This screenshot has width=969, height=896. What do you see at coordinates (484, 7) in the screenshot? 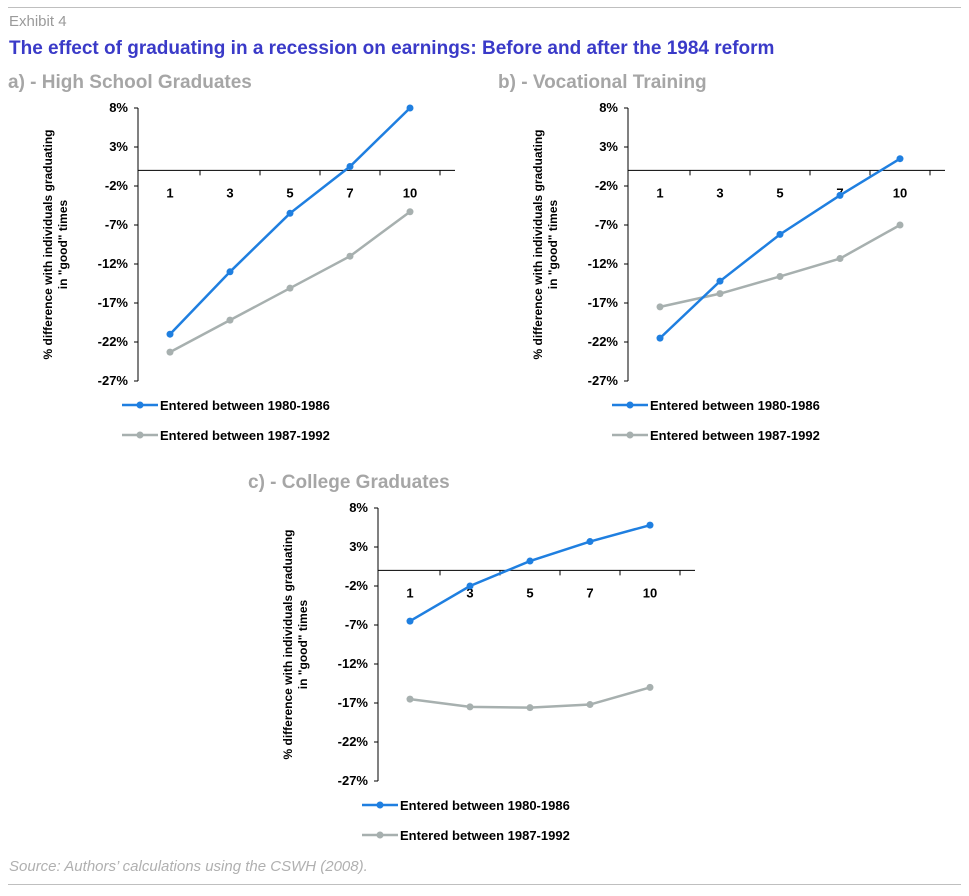
I see `top-rule` at bounding box center [484, 7].